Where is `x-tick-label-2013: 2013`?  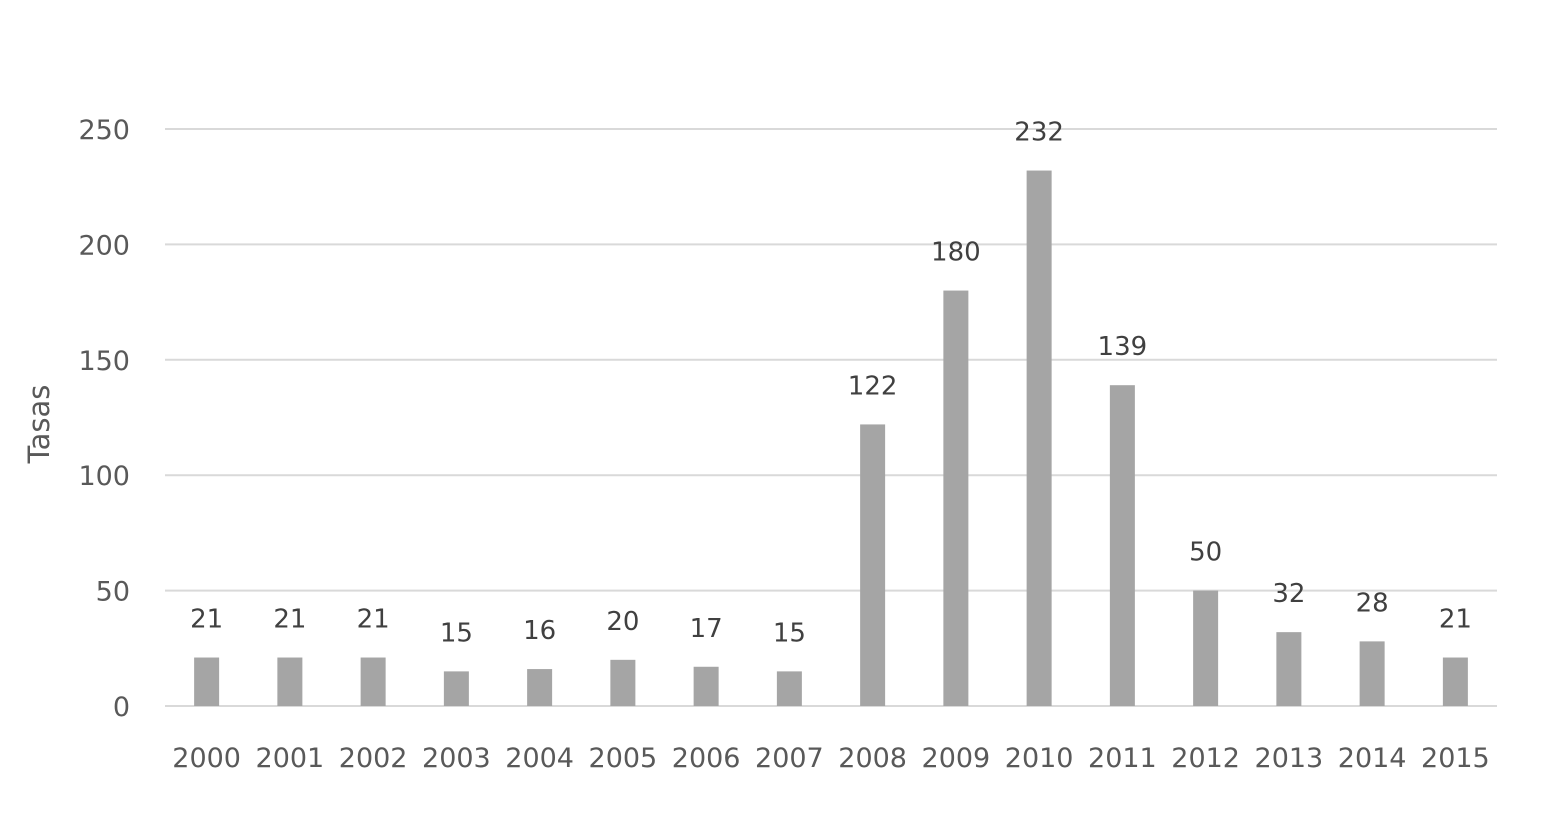 x-tick-label-2013: 2013 is located at coordinates (1289, 758).